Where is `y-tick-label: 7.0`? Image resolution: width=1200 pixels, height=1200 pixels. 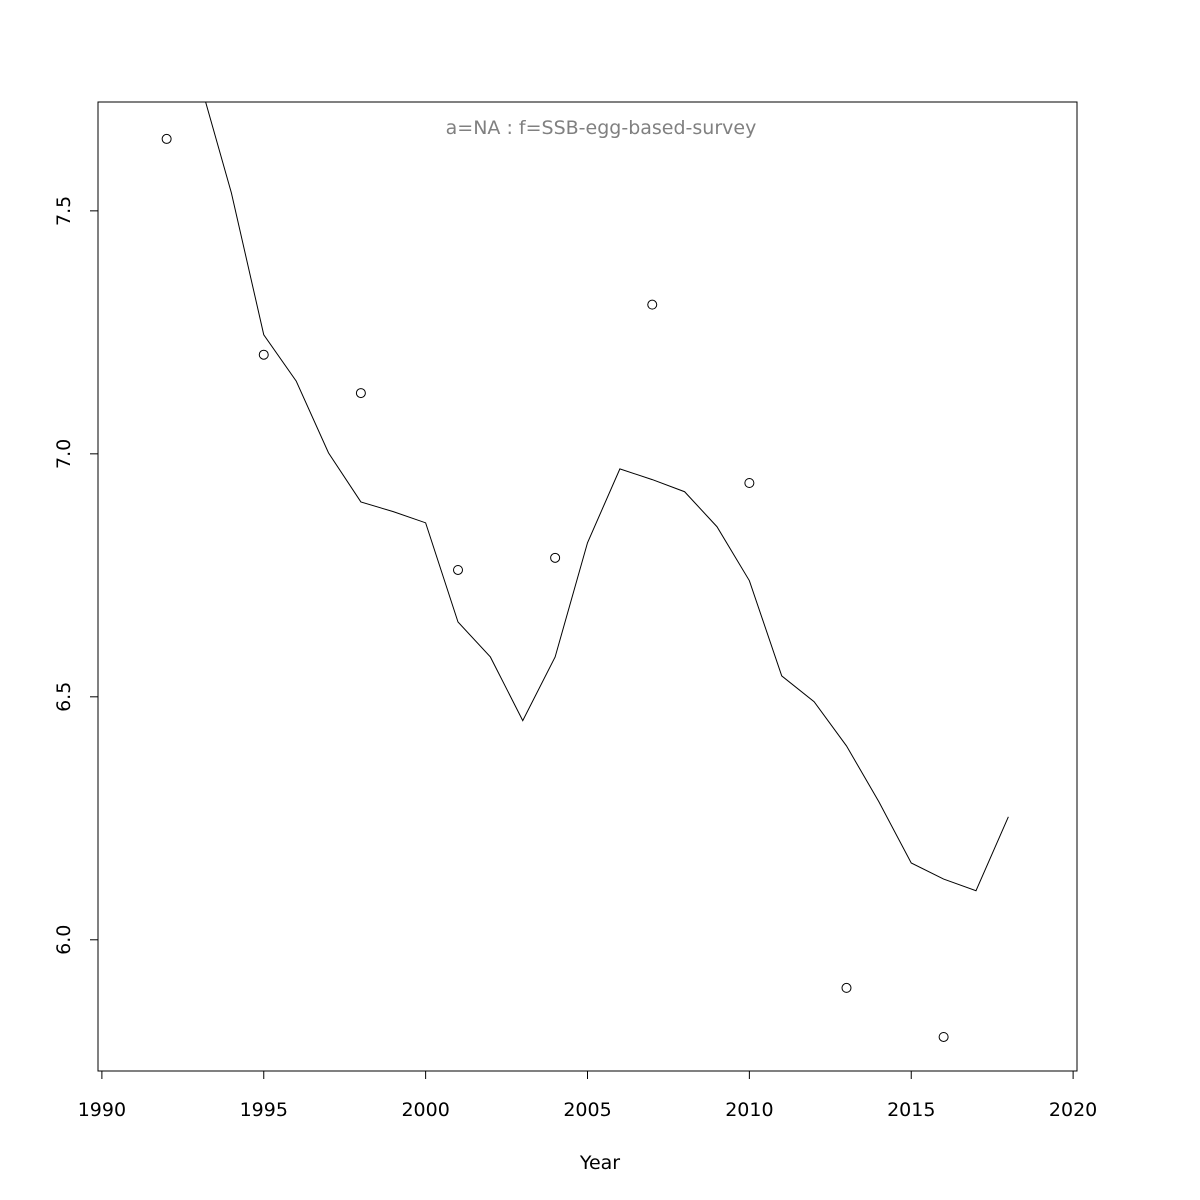 y-tick-label: 7.0 is located at coordinates (64, 454).